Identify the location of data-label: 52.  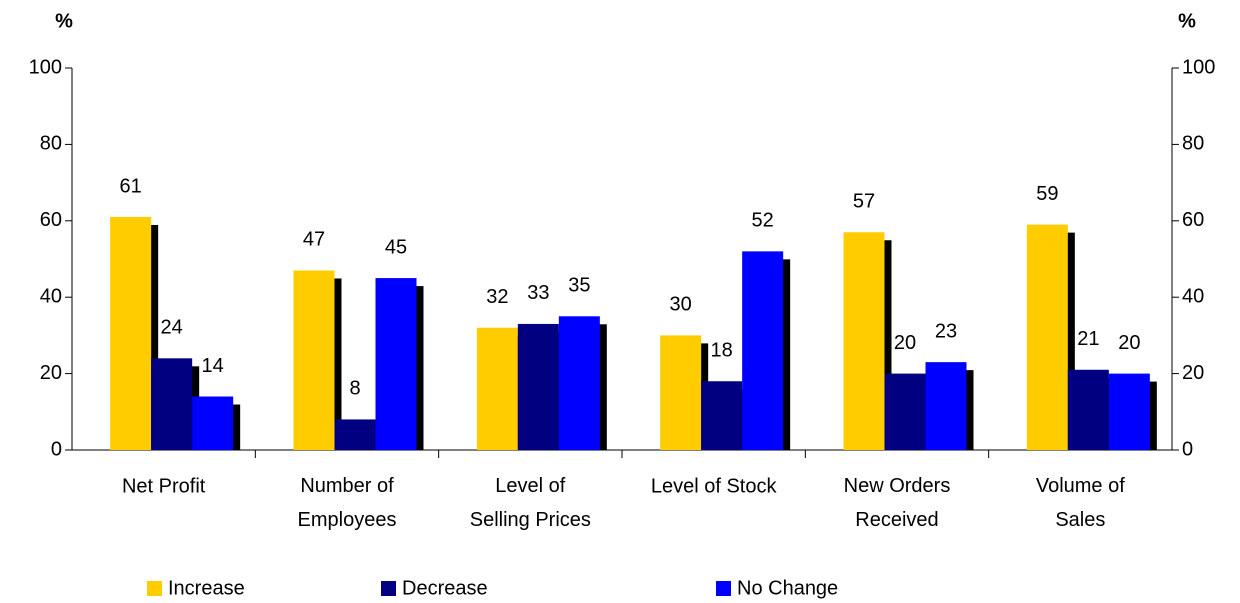
(763, 221).